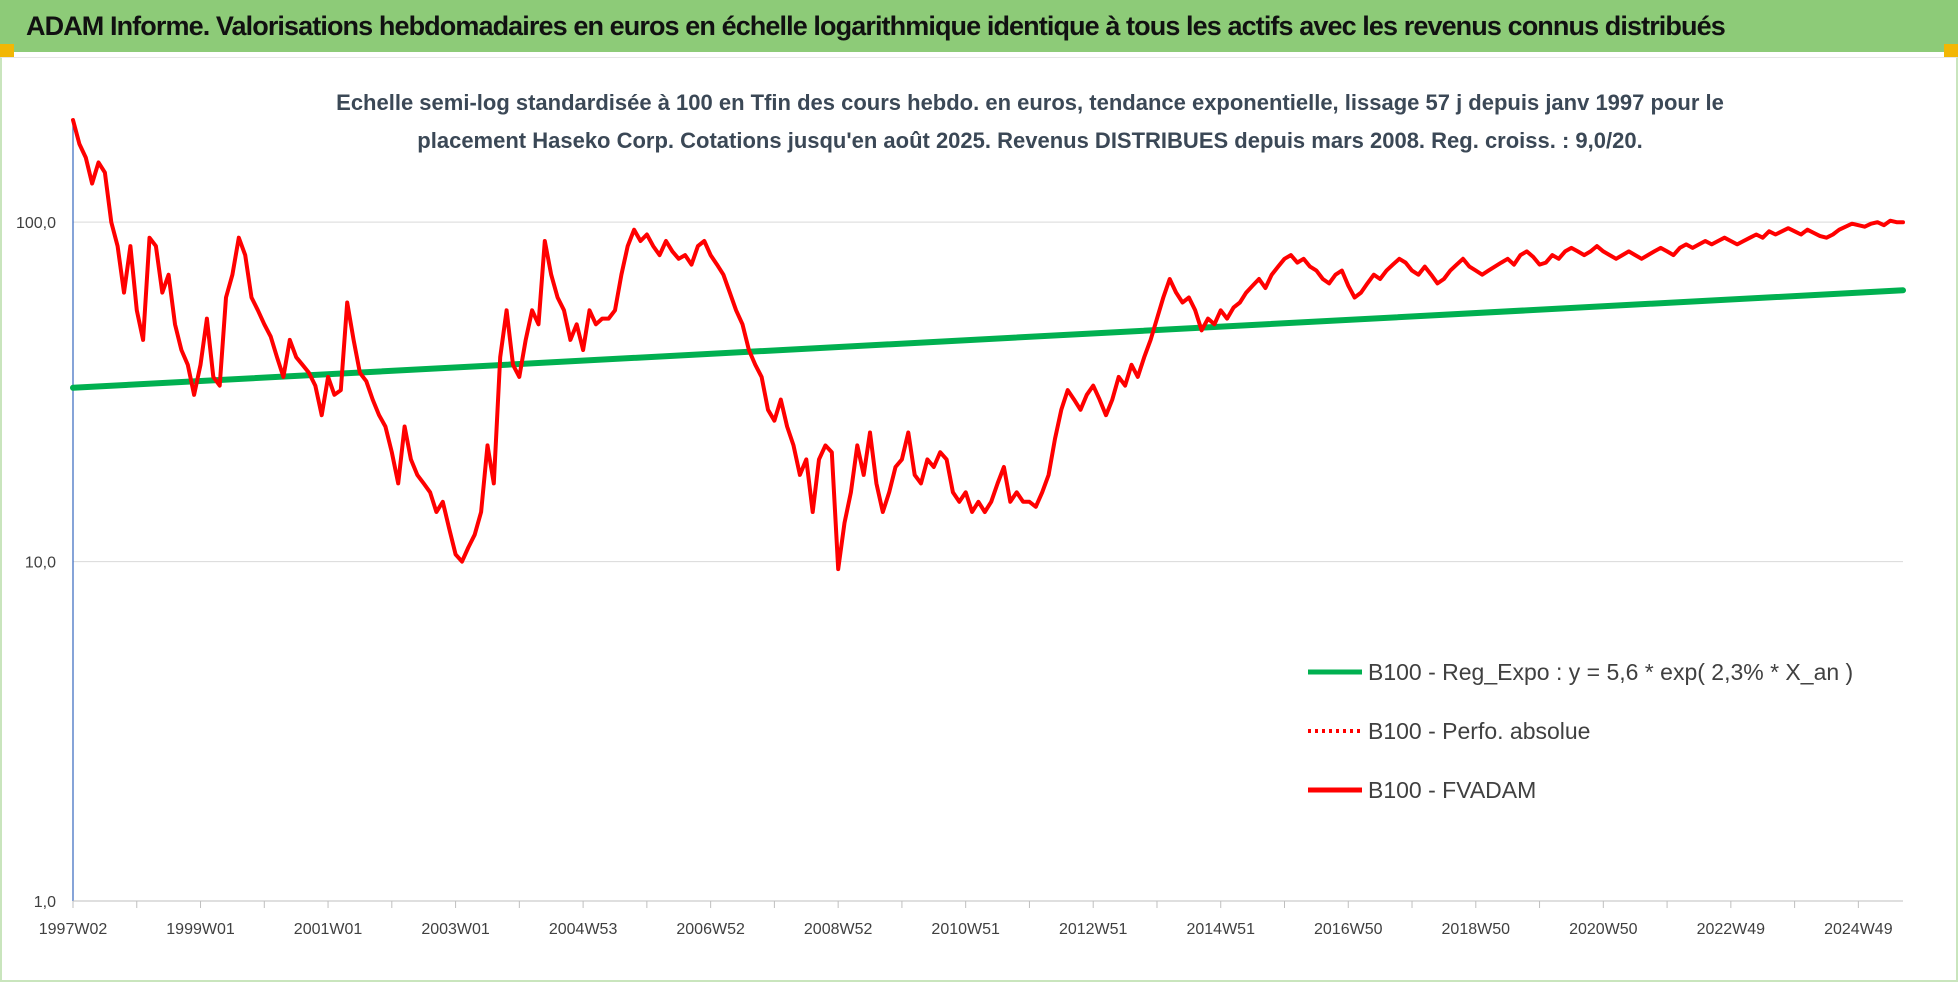  I want to click on x-tick-label: 2010W51, so click(965, 929).